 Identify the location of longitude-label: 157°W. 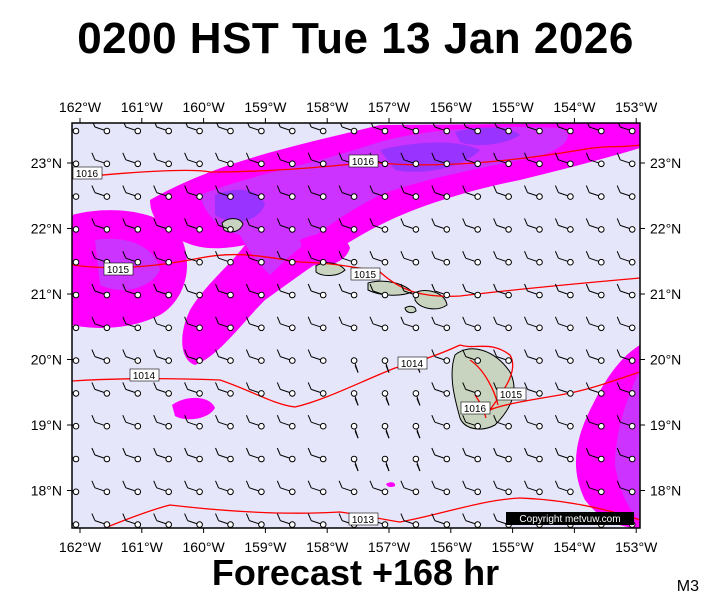
(389, 107).